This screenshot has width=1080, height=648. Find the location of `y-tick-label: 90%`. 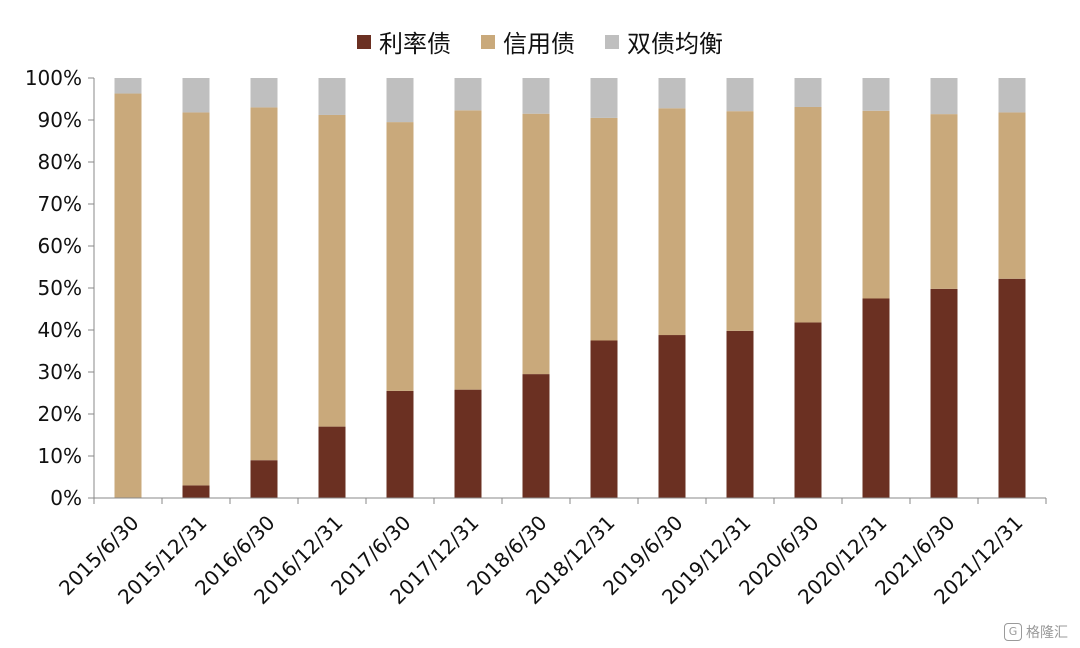

y-tick-label: 90% is located at coordinates (60, 120).